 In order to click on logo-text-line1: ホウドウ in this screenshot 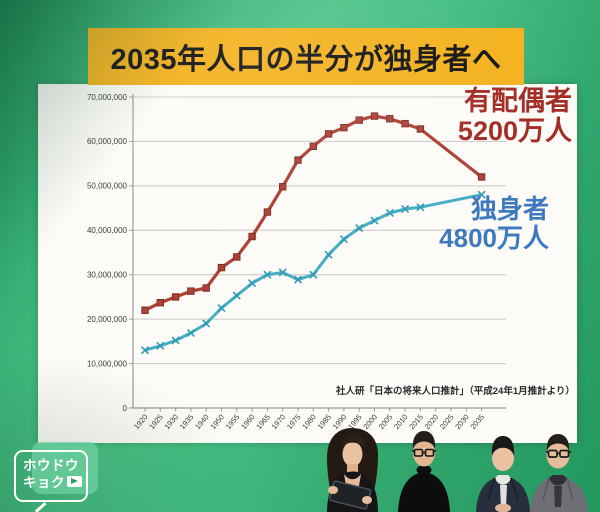, I will do `click(51, 465)`.